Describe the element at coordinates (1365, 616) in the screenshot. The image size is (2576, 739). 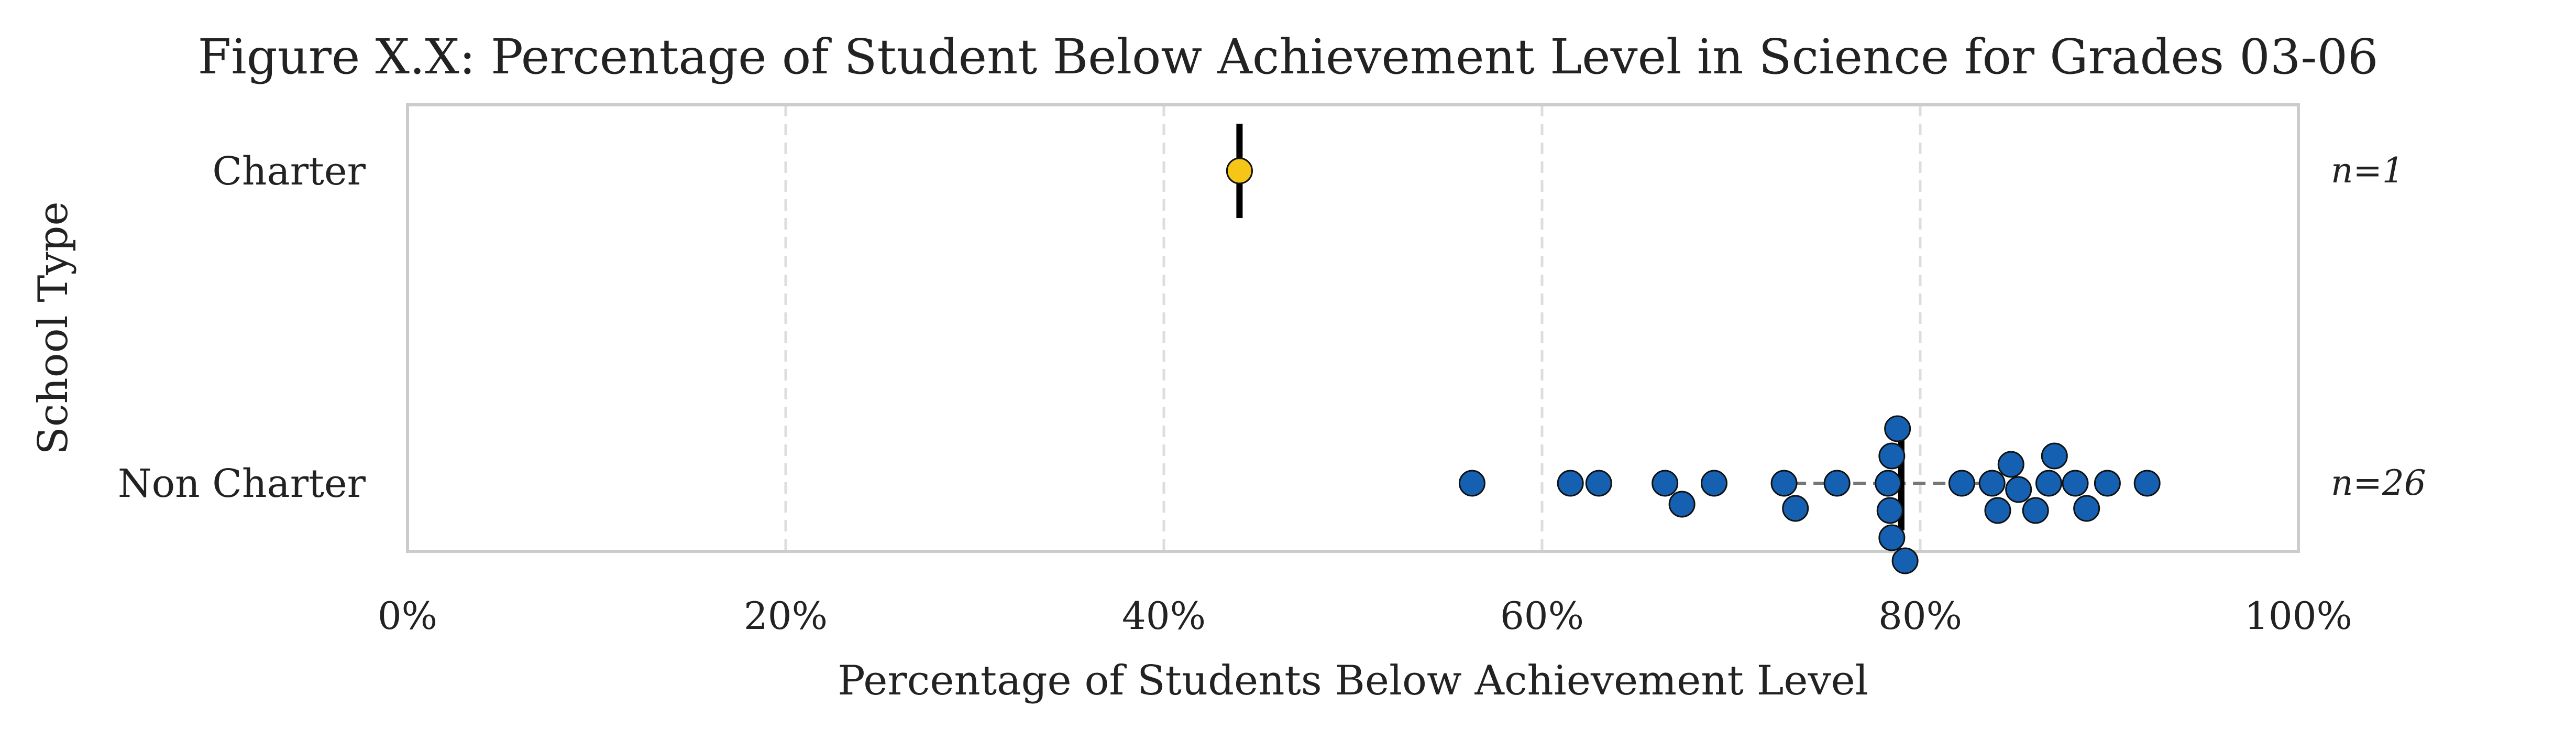
I see `x-tick-labels: 0% 20% 40% 60% 80% 100%` at that location.